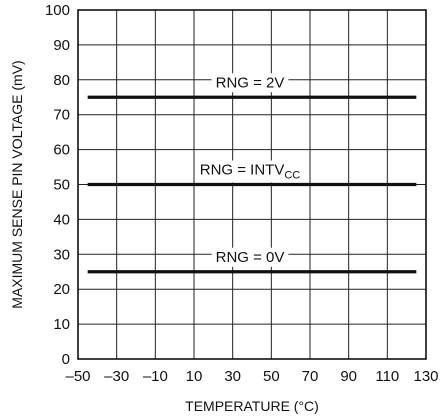  Describe the element at coordinates (66, 359) in the screenshot. I see `y-tick-label: 0` at that location.